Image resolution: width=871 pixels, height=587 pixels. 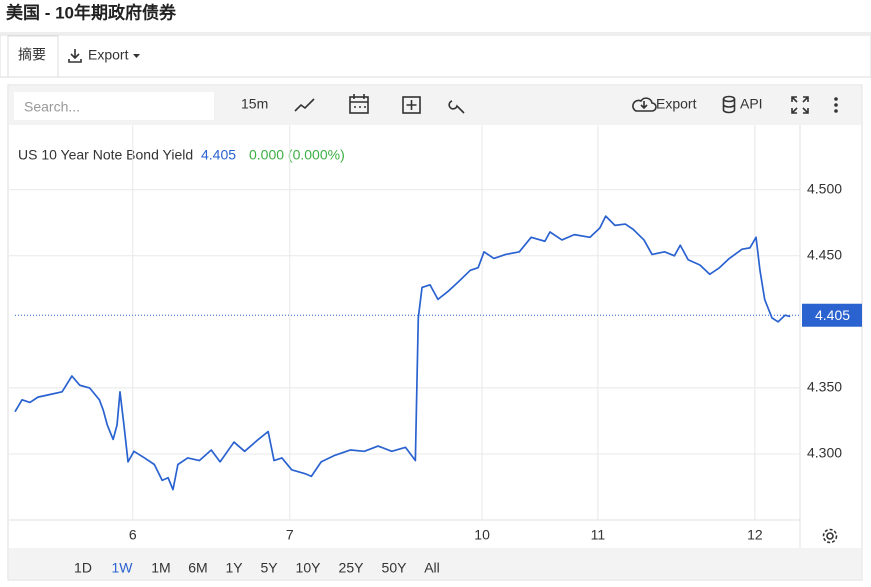 I want to click on more-icon, so click(x=836, y=105).